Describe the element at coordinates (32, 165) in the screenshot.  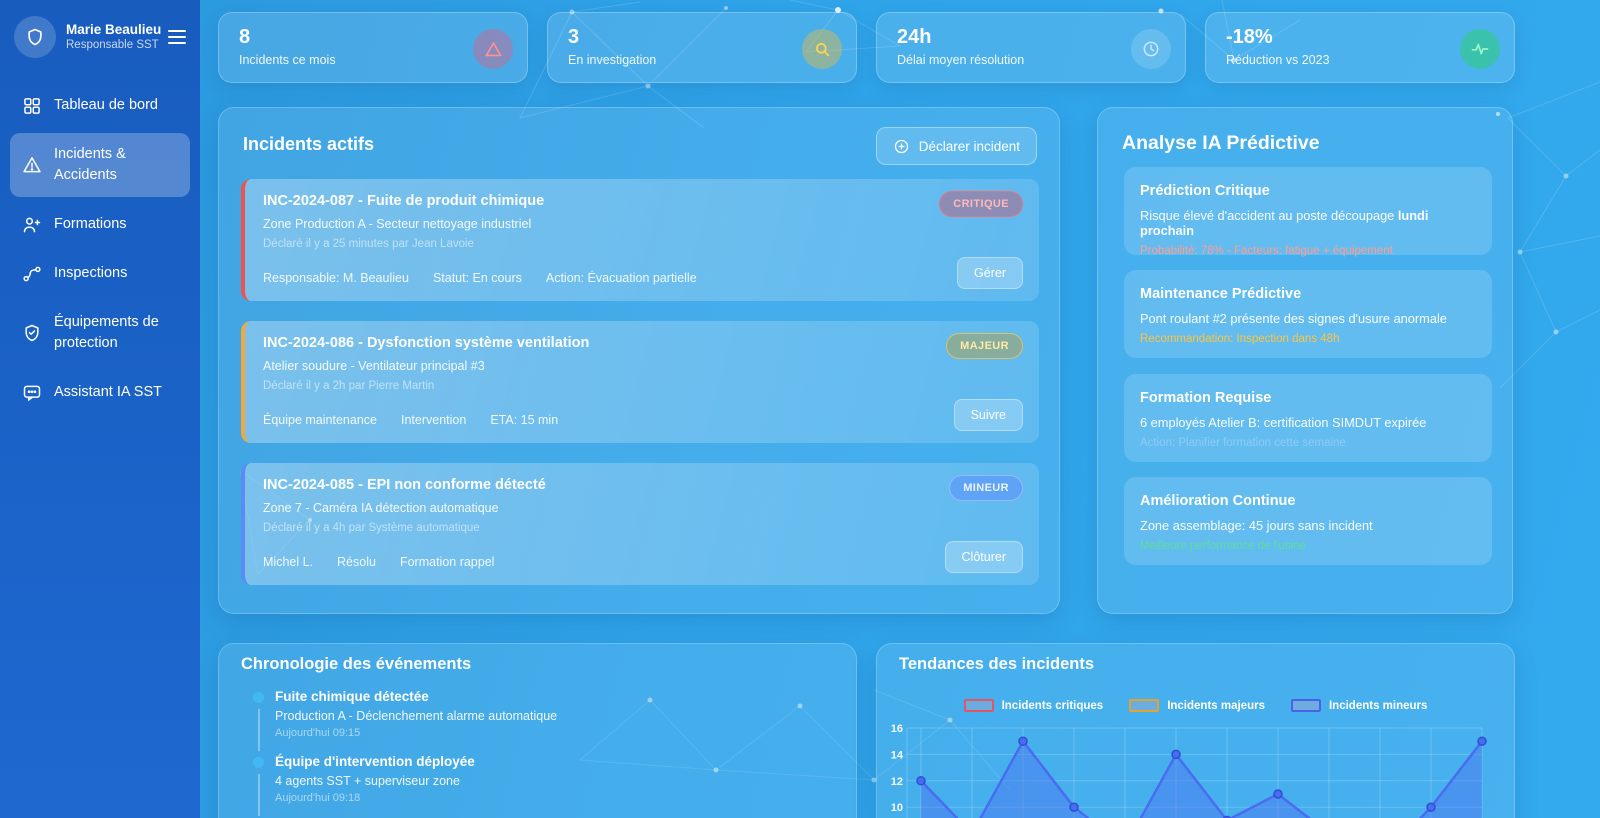
I see `warning-triangle-icon` at that location.